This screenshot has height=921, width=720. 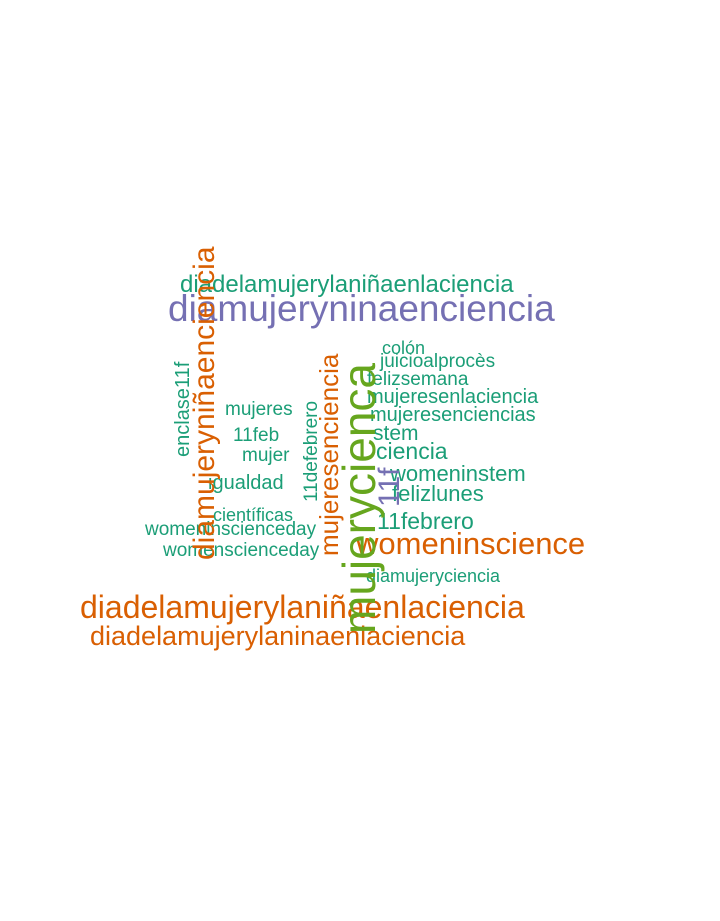 What do you see at coordinates (278, 636) in the screenshot?
I see `word-diadelamujerylaninaenlaciencia: diadelamujerylaninaenlaciencia` at bounding box center [278, 636].